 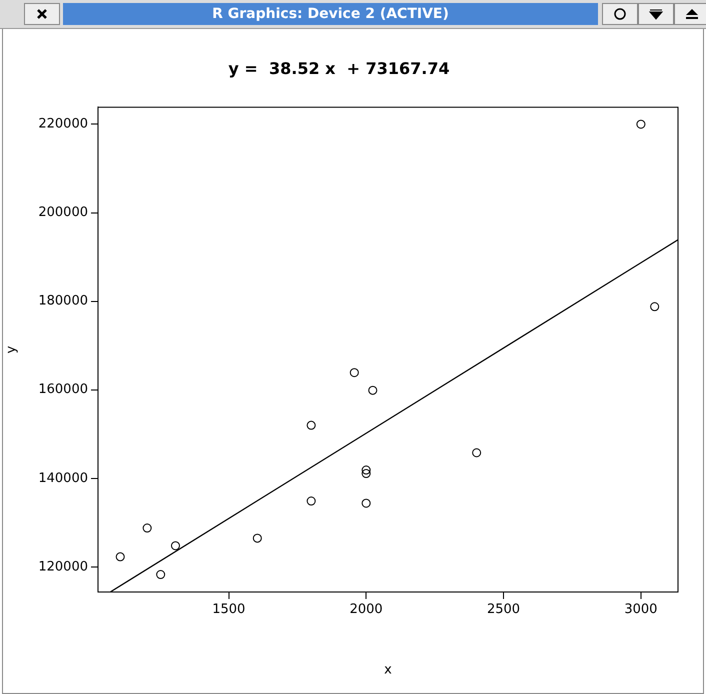 I want to click on x-tick-label: 2000, so click(x=366, y=610).